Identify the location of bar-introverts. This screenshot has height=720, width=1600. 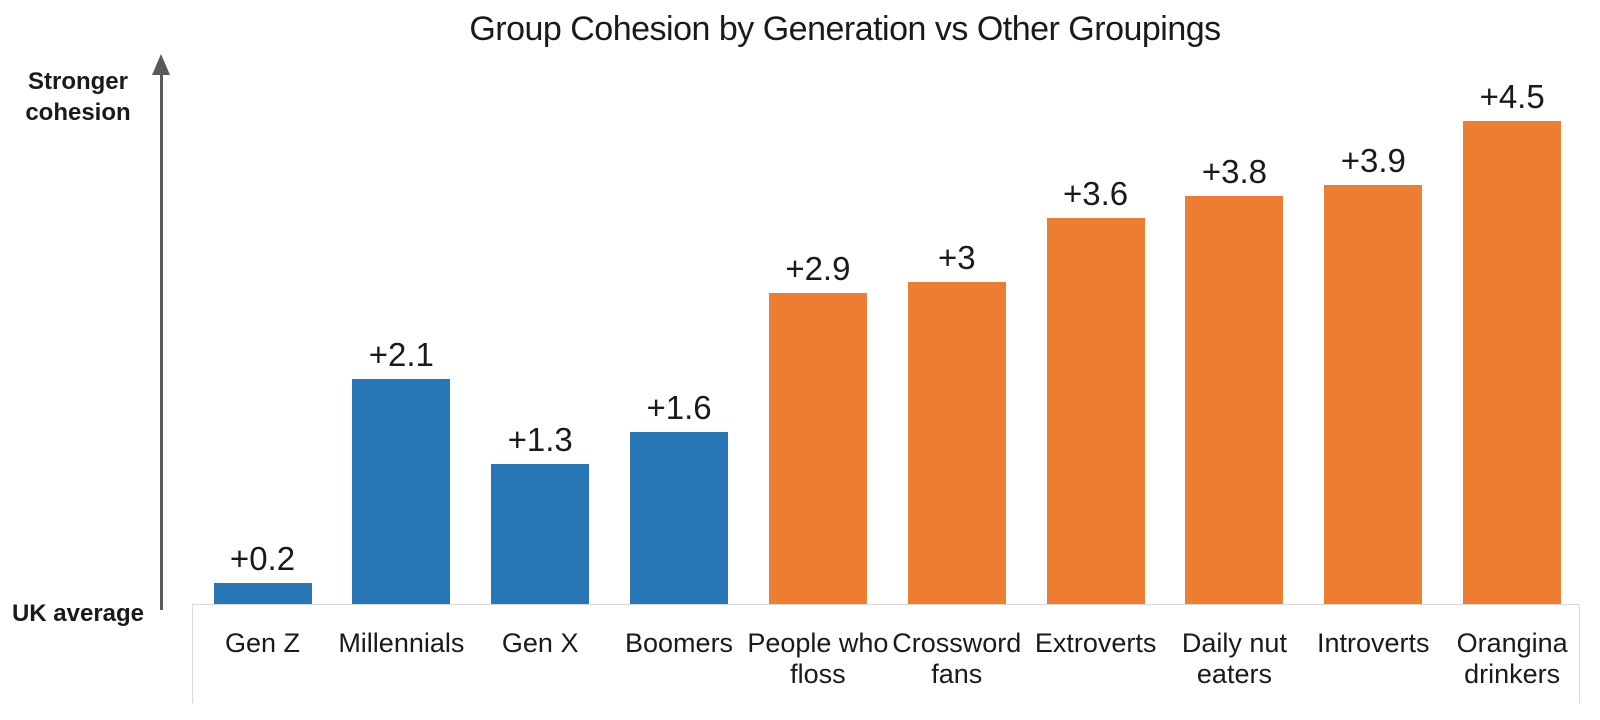
(1373, 394).